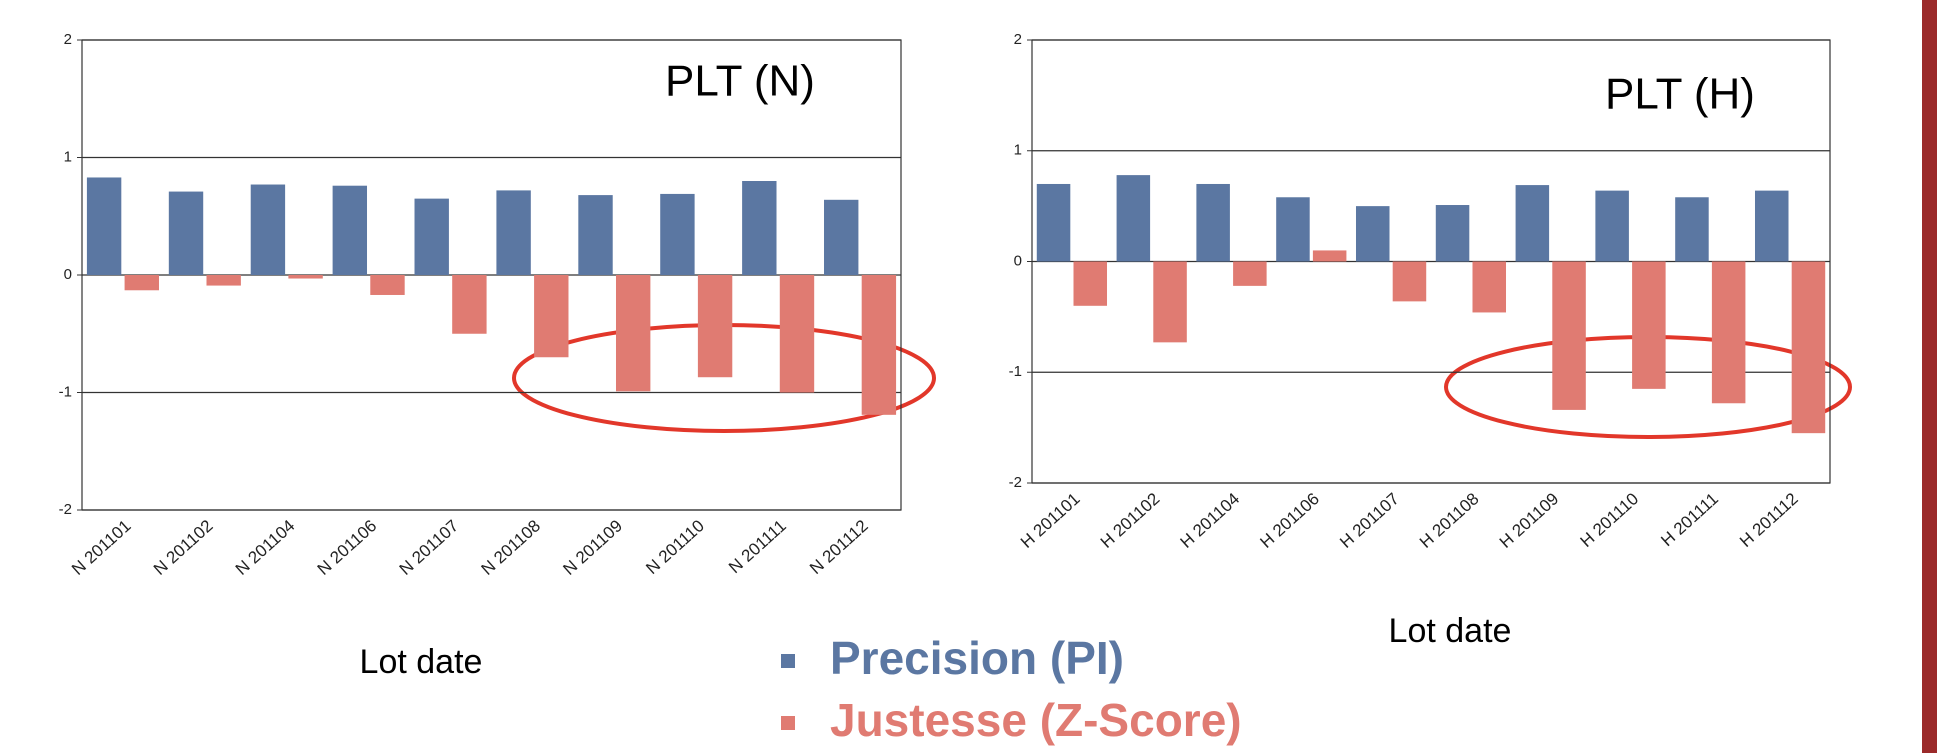  Describe the element at coordinates (1449, 520) in the screenshot. I see `x-tick-label: H 201108` at that location.